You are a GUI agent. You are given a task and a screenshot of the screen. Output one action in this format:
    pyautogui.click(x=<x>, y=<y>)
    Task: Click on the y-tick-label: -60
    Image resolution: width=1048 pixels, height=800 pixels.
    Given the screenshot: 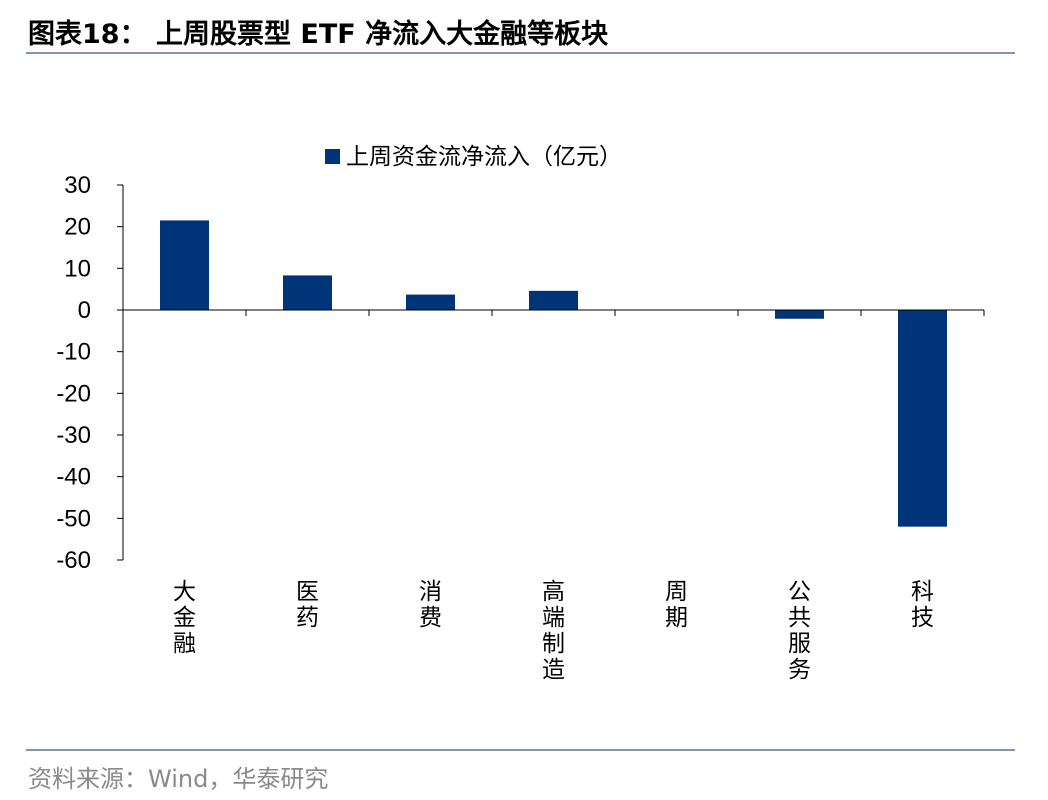 What is the action you would take?
    pyautogui.click(x=73, y=560)
    